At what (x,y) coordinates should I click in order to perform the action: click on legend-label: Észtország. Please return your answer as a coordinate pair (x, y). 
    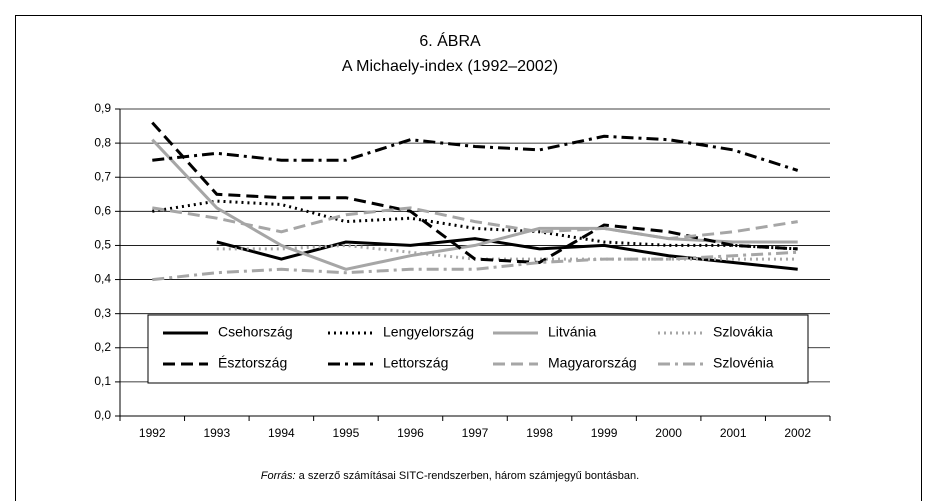
    Looking at the image, I should click on (252, 363).